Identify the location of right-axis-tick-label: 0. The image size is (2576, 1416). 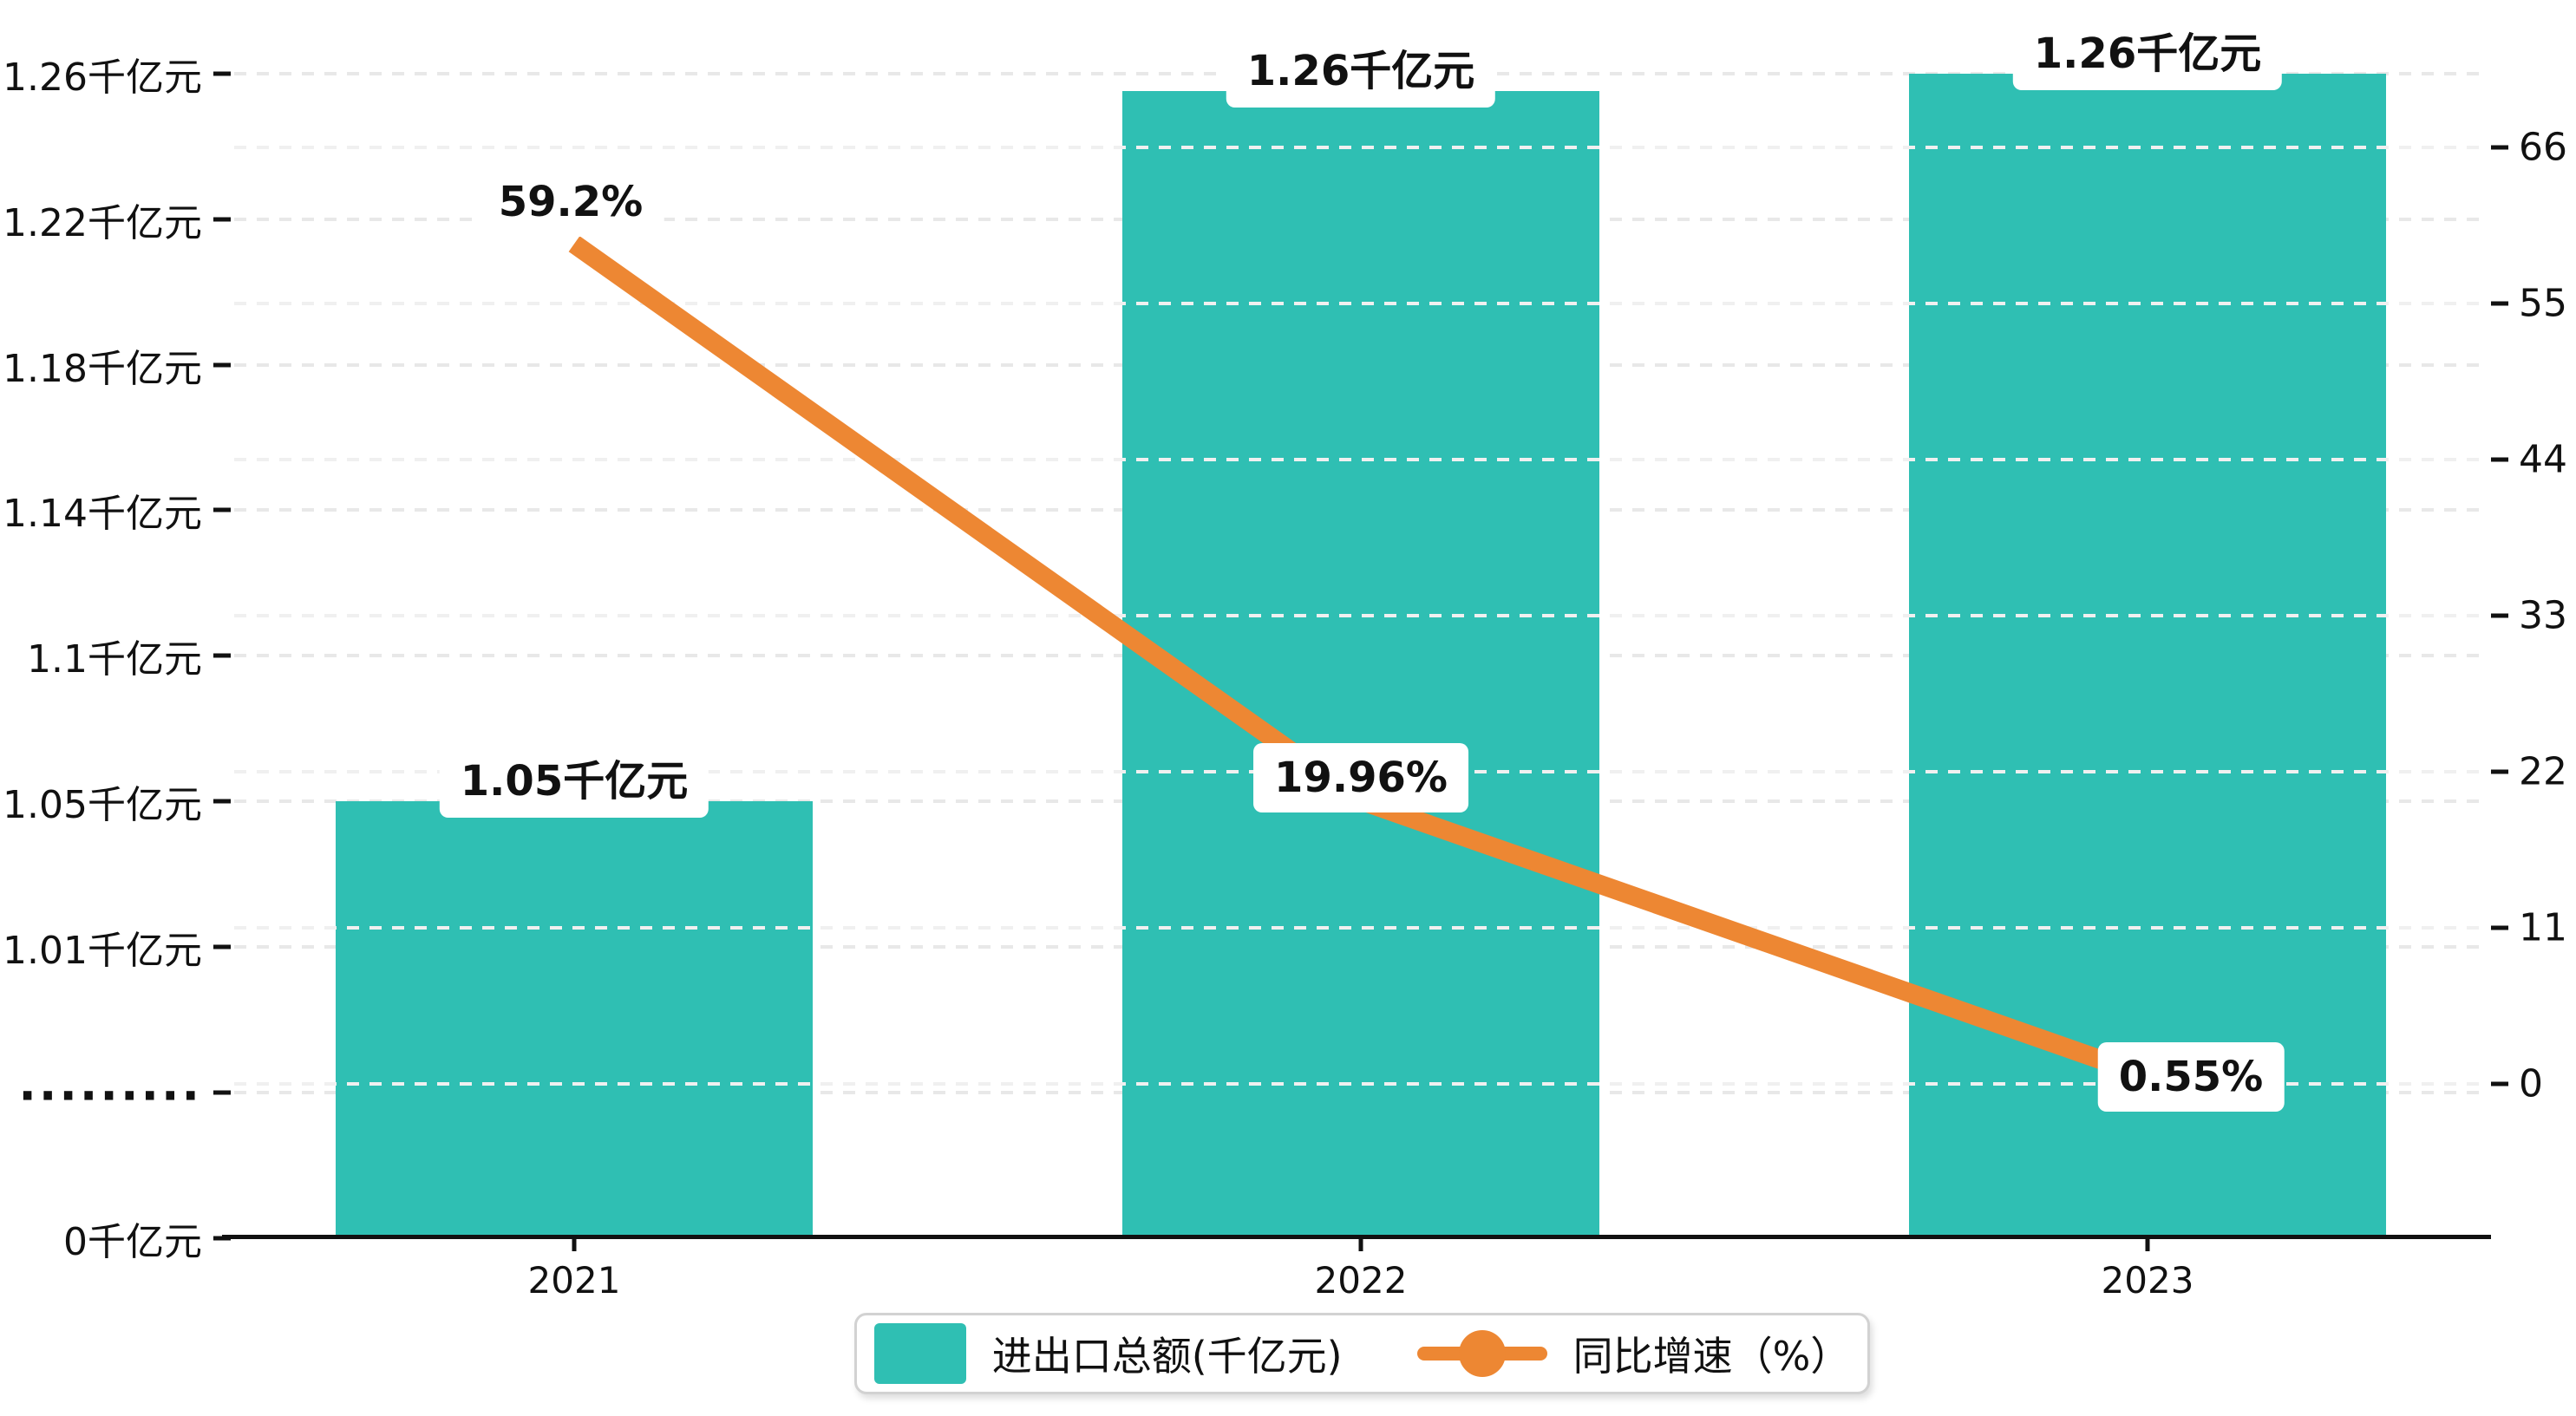
(2531, 1083).